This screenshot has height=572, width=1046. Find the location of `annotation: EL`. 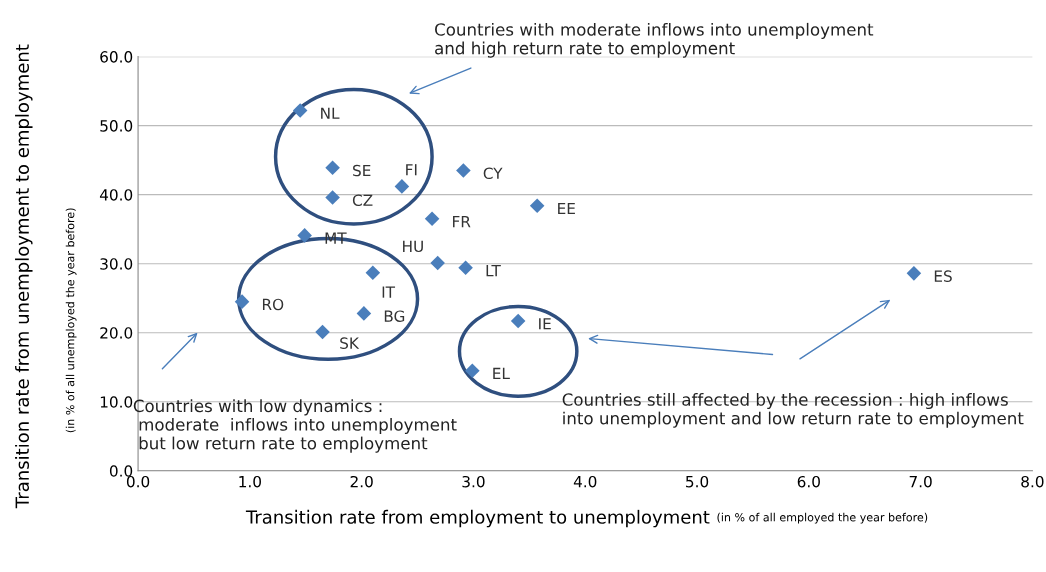

annotation: EL is located at coordinates (501, 373).